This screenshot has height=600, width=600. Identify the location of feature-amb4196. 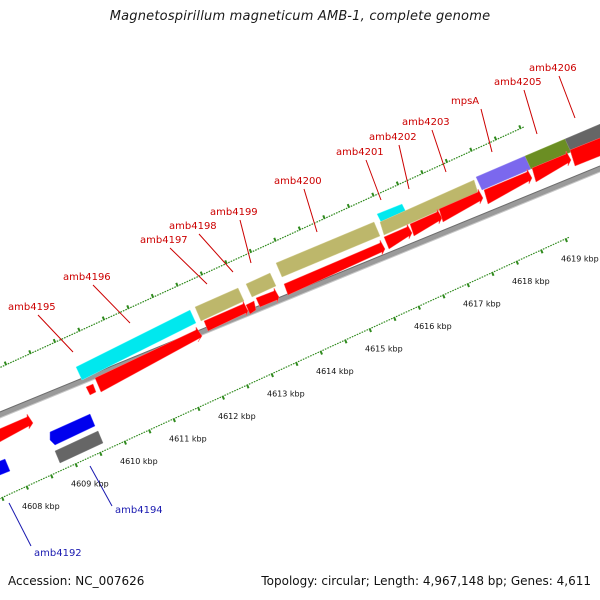
(136, 345).